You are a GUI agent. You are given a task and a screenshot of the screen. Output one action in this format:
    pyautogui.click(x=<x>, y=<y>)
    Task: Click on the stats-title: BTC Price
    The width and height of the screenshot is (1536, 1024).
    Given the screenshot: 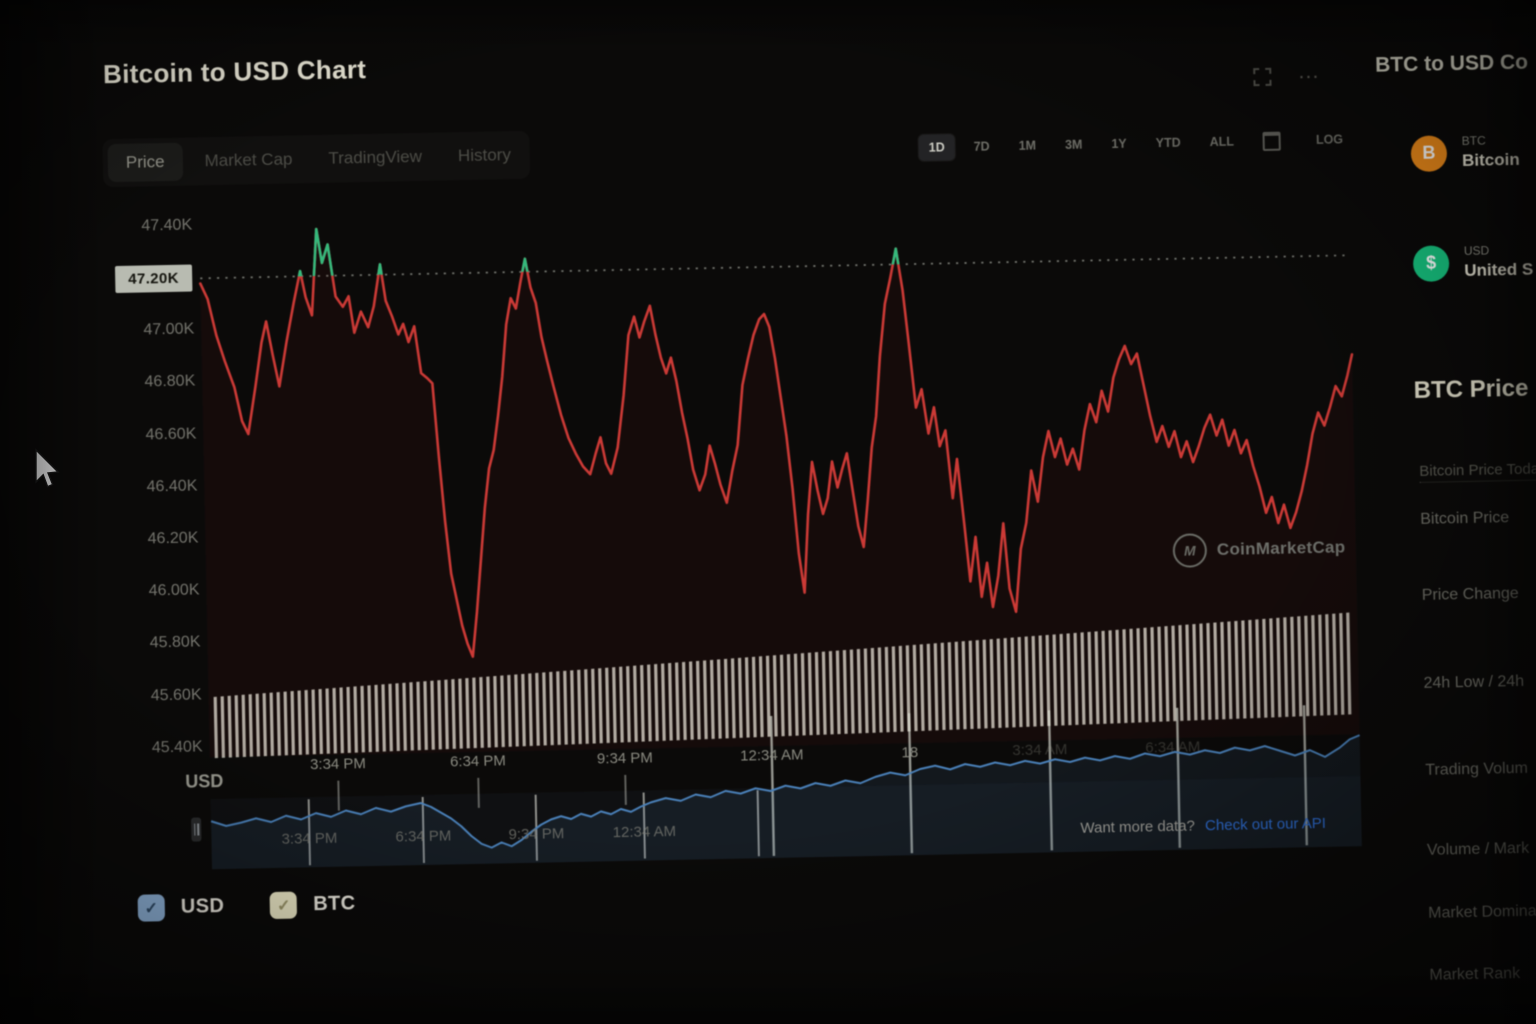 What is the action you would take?
    pyautogui.click(x=1471, y=389)
    